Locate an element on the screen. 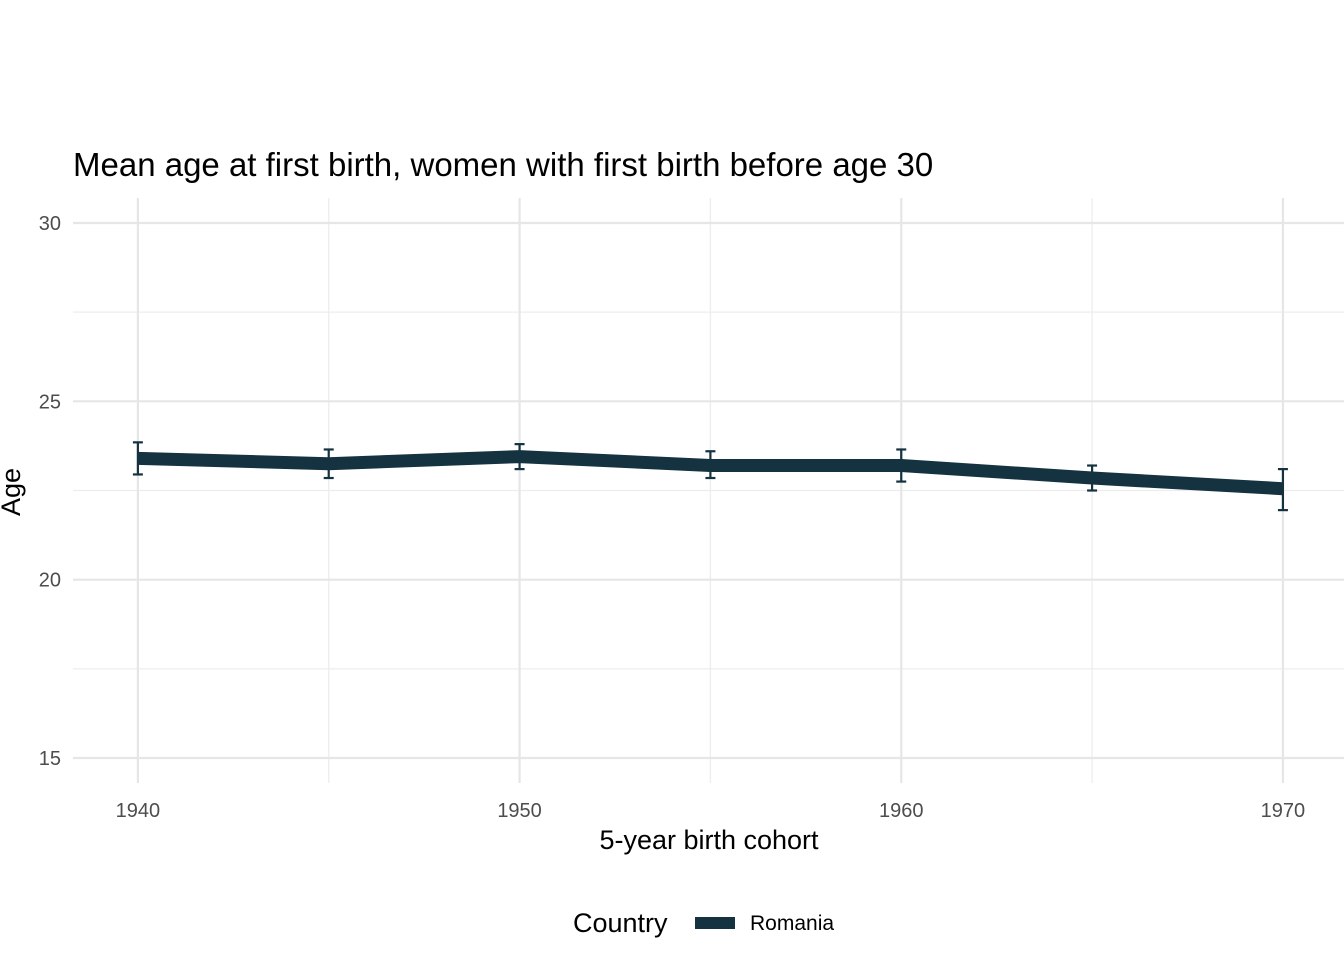 This screenshot has height=965, width=1344. legend: Country Romania is located at coordinates (703, 923).